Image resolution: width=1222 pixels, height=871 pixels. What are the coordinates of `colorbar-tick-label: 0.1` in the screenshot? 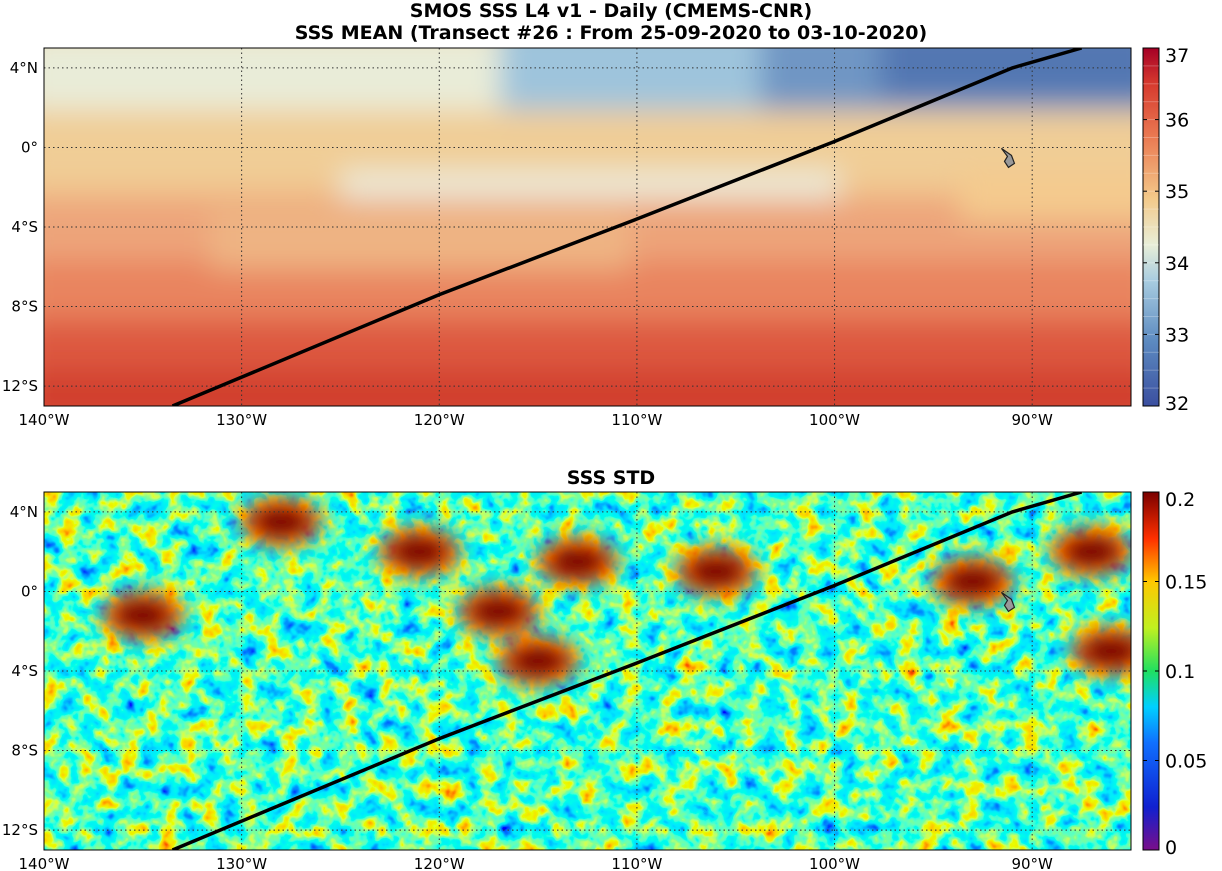 It's located at (1180, 672).